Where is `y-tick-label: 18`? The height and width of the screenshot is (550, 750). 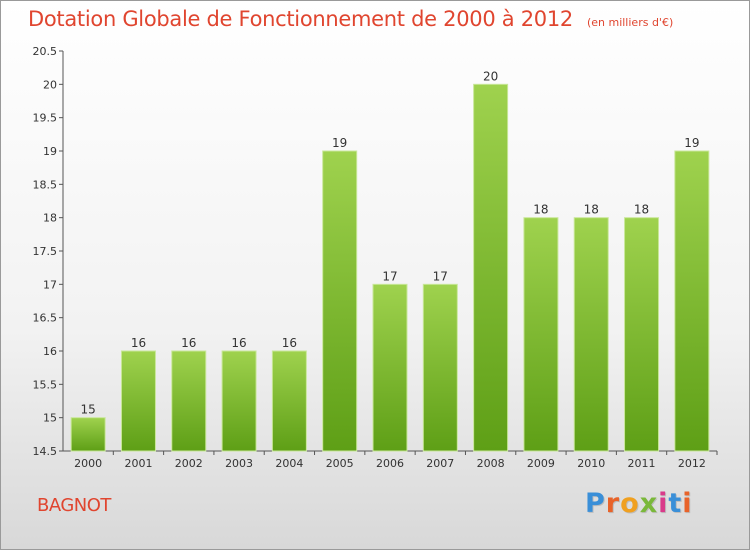 y-tick-label: 18 is located at coordinates (50, 218).